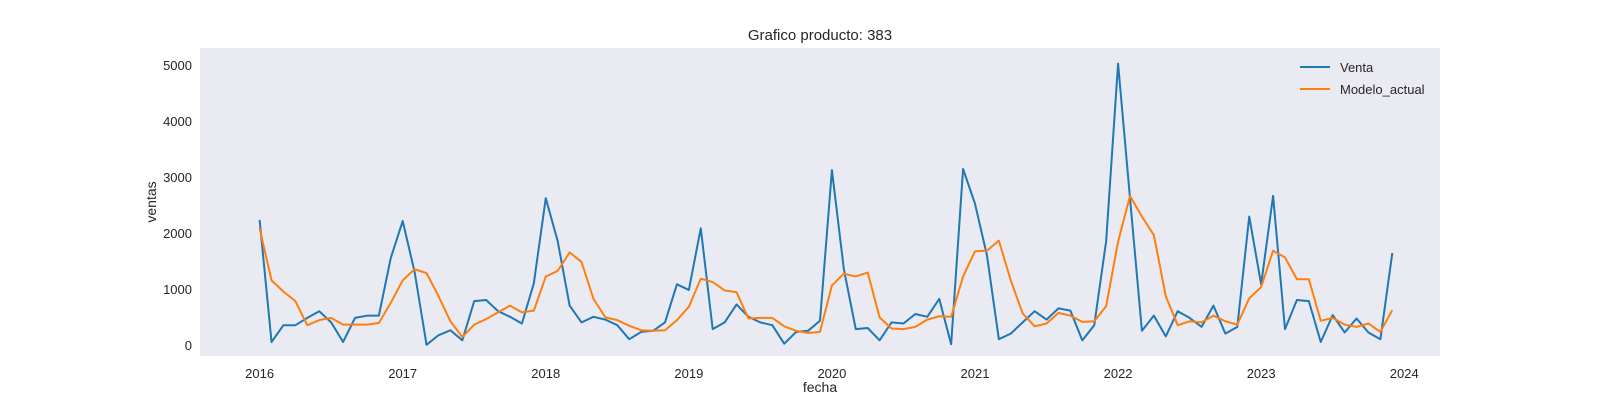 This screenshot has width=1600, height=400. Describe the element at coordinates (975, 373) in the screenshot. I see `x-tick-label: 2021` at that location.